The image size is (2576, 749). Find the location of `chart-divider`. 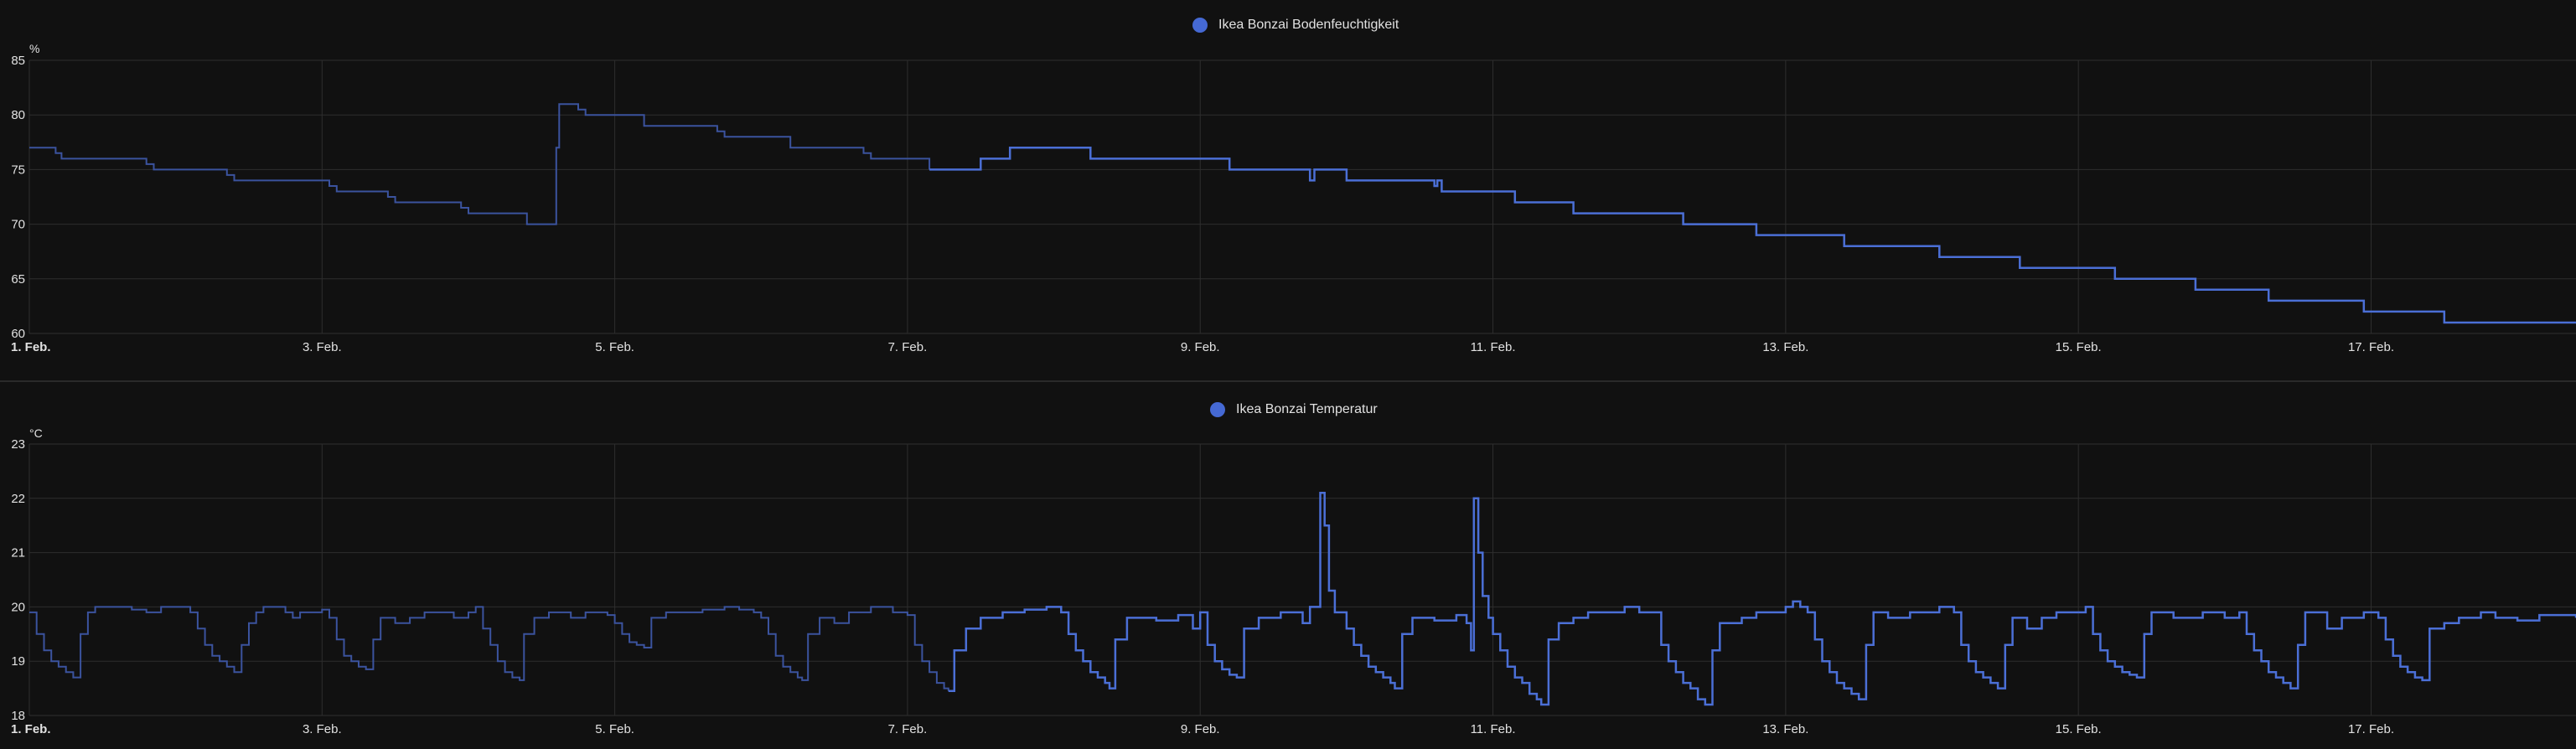

chart-divider is located at coordinates (1288, 381).